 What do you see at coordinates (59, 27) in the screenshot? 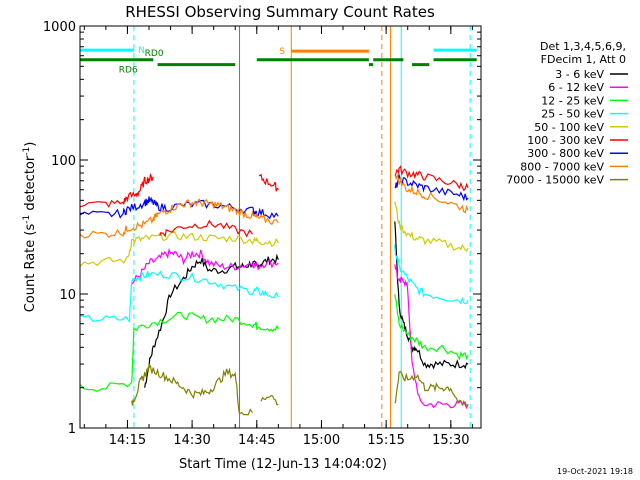
I see `y-tick-label: 1000` at bounding box center [59, 27].